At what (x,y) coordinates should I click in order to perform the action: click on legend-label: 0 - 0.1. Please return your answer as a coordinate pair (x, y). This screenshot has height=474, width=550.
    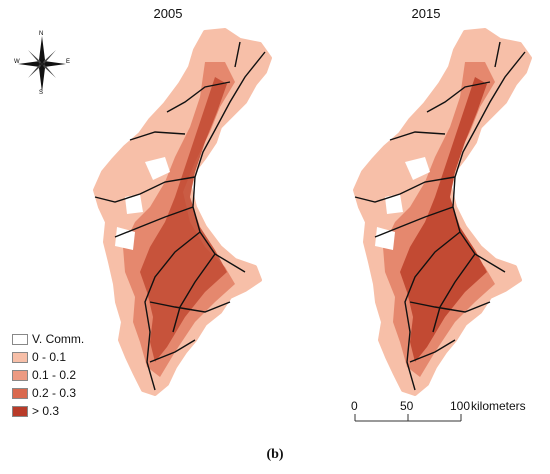
    Looking at the image, I should click on (49, 357).